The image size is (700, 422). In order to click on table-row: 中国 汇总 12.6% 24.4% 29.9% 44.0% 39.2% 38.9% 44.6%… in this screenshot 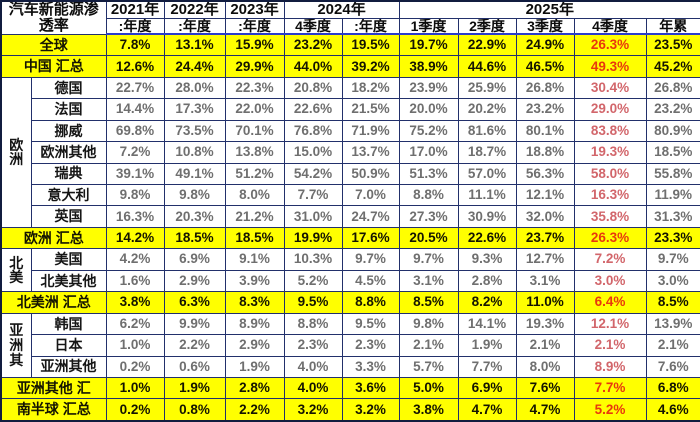, I will do `click(350, 66)`.